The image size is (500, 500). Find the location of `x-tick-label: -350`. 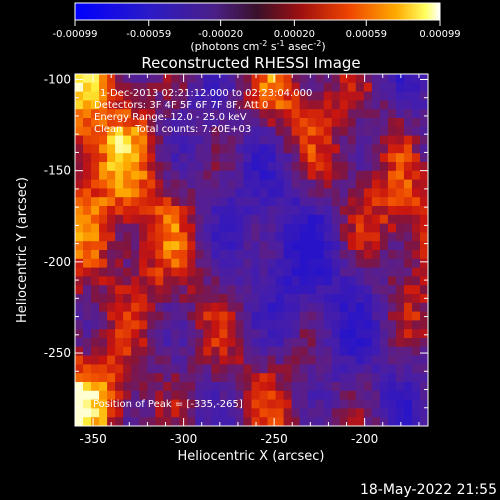

x-tick-label: -350 is located at coordinates (92, 439).